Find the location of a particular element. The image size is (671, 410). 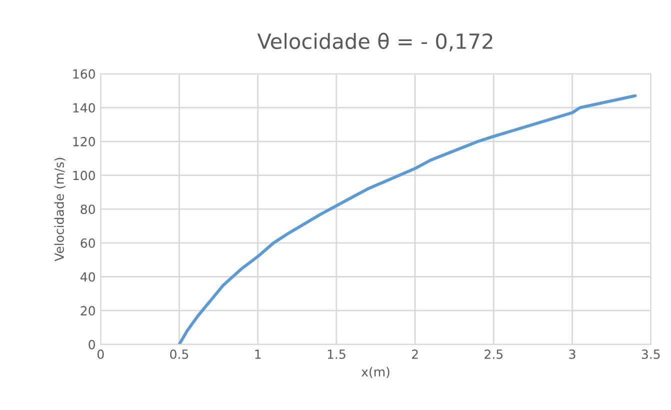

y-tick-label: 20 is located at coordinates (87, 311).